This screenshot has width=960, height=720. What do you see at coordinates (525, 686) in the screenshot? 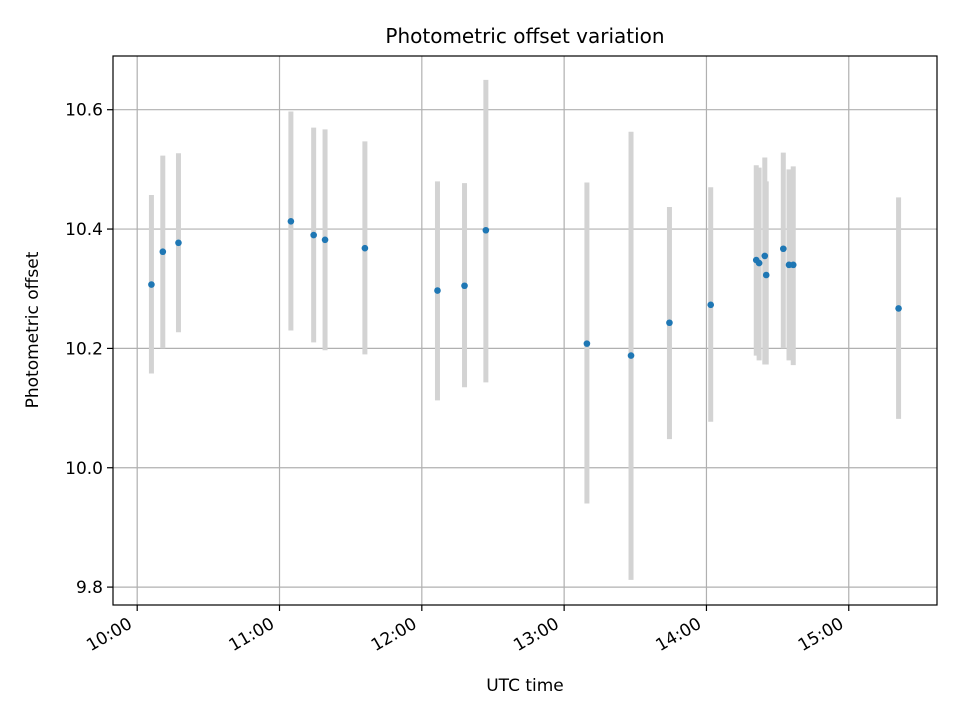
I see `x-axis-title: UTC time` at bounding box center [525, 686].